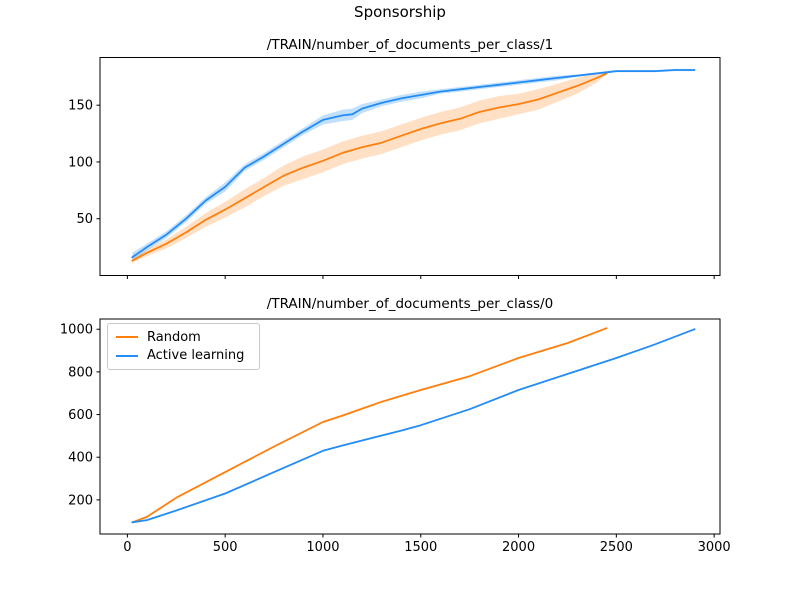 The height and width of the screenshot is (600, 800). What do you see at coordinates (127, 547) in the screenshot?
I see `x-tick-label: 0` at bounding box center [127, 547].